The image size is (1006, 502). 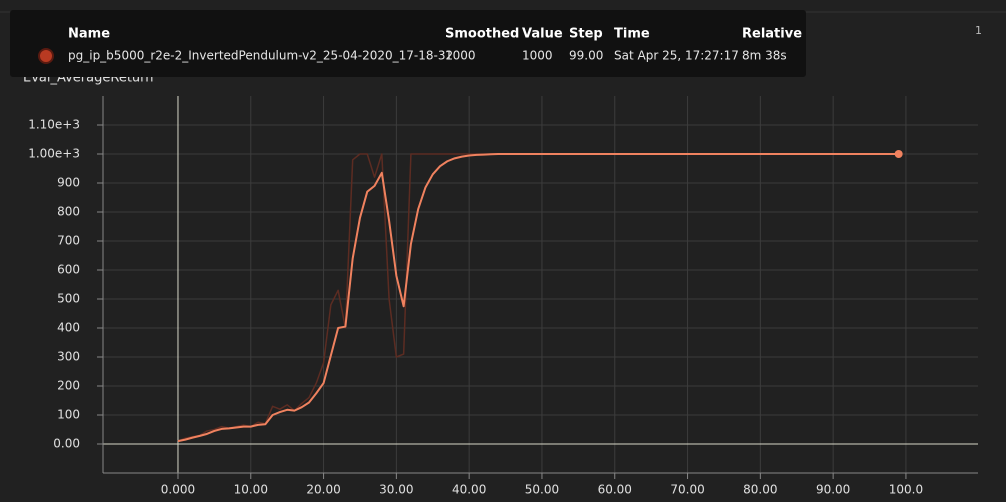 I want to click on tooltip-header: Time, so click(x=632, y=34).